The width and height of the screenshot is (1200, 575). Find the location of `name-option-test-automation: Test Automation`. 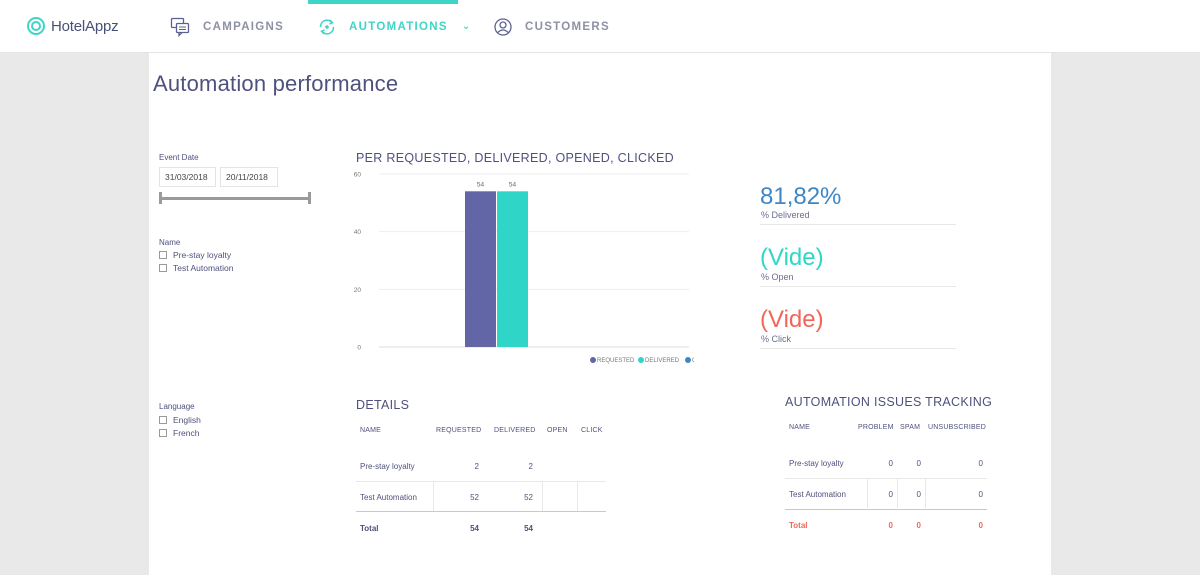

name-option-test-automation: Test Automation is located at coordinates (196, 268).